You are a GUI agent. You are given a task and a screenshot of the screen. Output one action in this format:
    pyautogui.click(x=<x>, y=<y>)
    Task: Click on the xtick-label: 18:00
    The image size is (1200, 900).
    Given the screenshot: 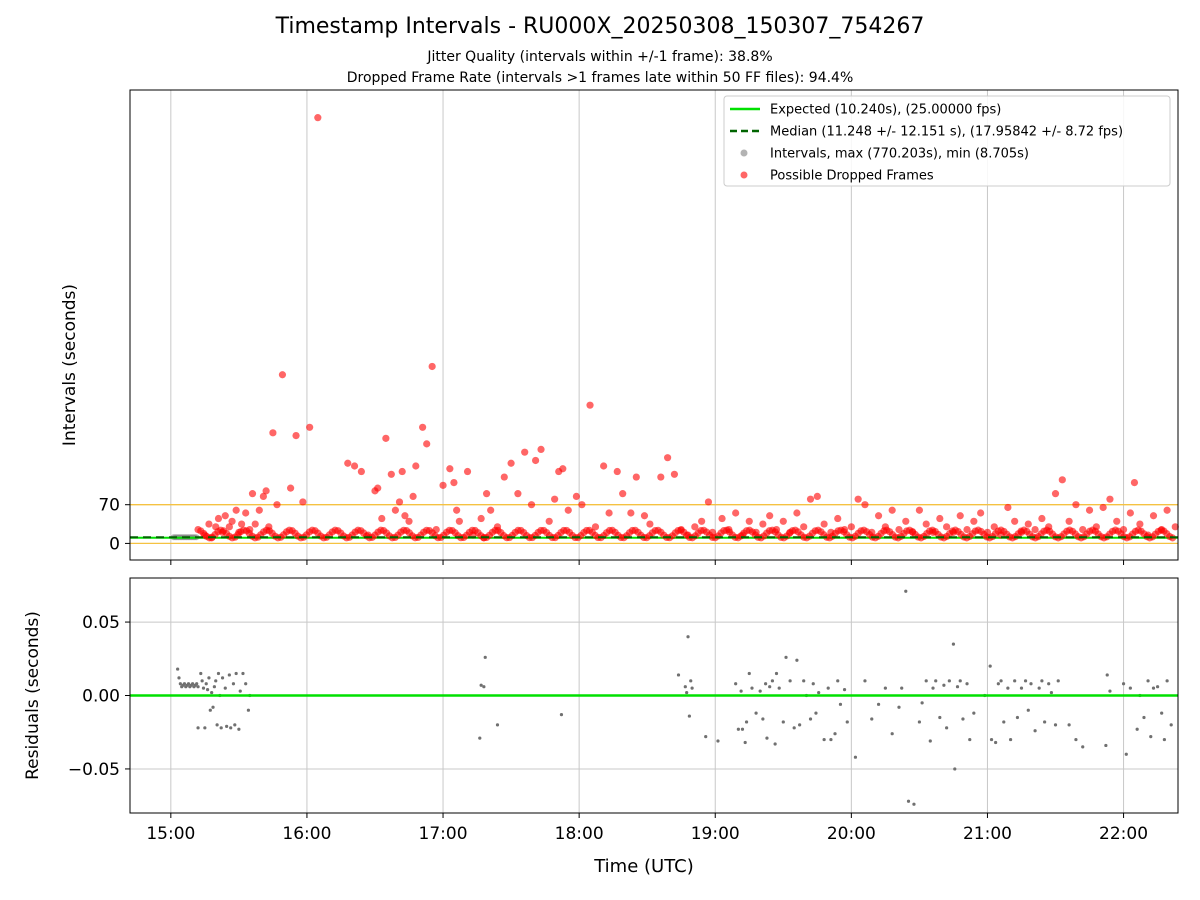 What is the action you would take?
    pyautogui.click(x=579, y=834)
    